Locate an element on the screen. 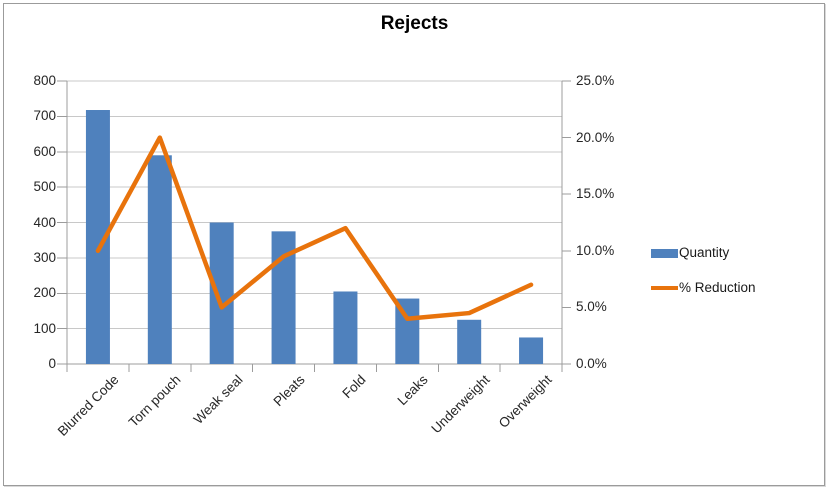 This screenshot has width=829, height=492. right-axis-tick-label: 5.0% is located at coordinates (591, 307).